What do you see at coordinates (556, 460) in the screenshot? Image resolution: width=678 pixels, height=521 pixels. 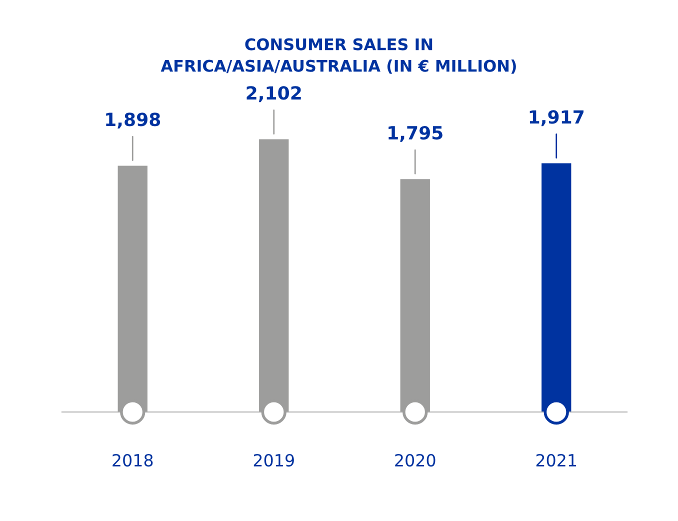 I see `x-tick-label: 2021` at bounding box center [556, 460].